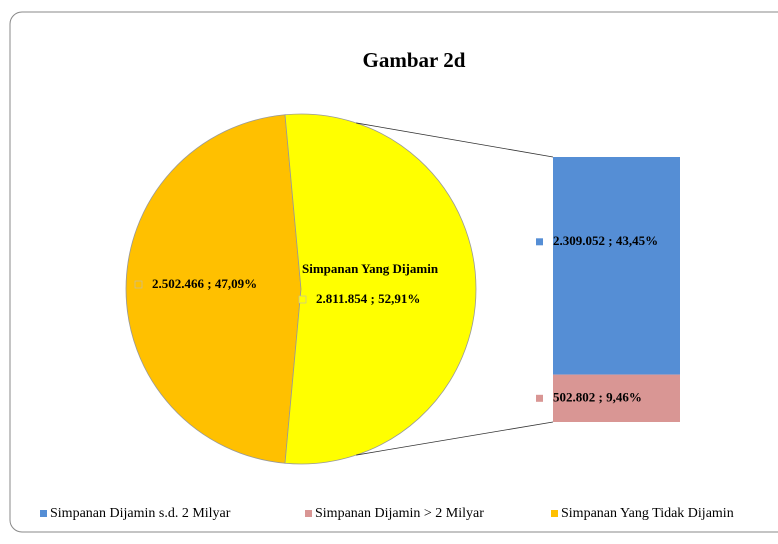 This screenshot has width=778, height=544. Describe the element at coordinates (204, 283) in the screenshot. I see `data-label: 2.502.466 ; 47,09%` at that location.